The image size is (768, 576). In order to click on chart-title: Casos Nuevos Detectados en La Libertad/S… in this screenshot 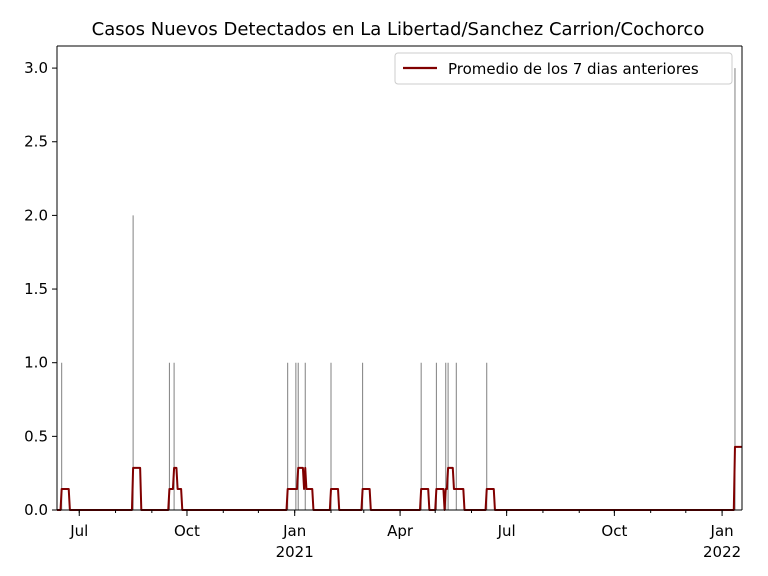, I will do `click(398, 29)`.